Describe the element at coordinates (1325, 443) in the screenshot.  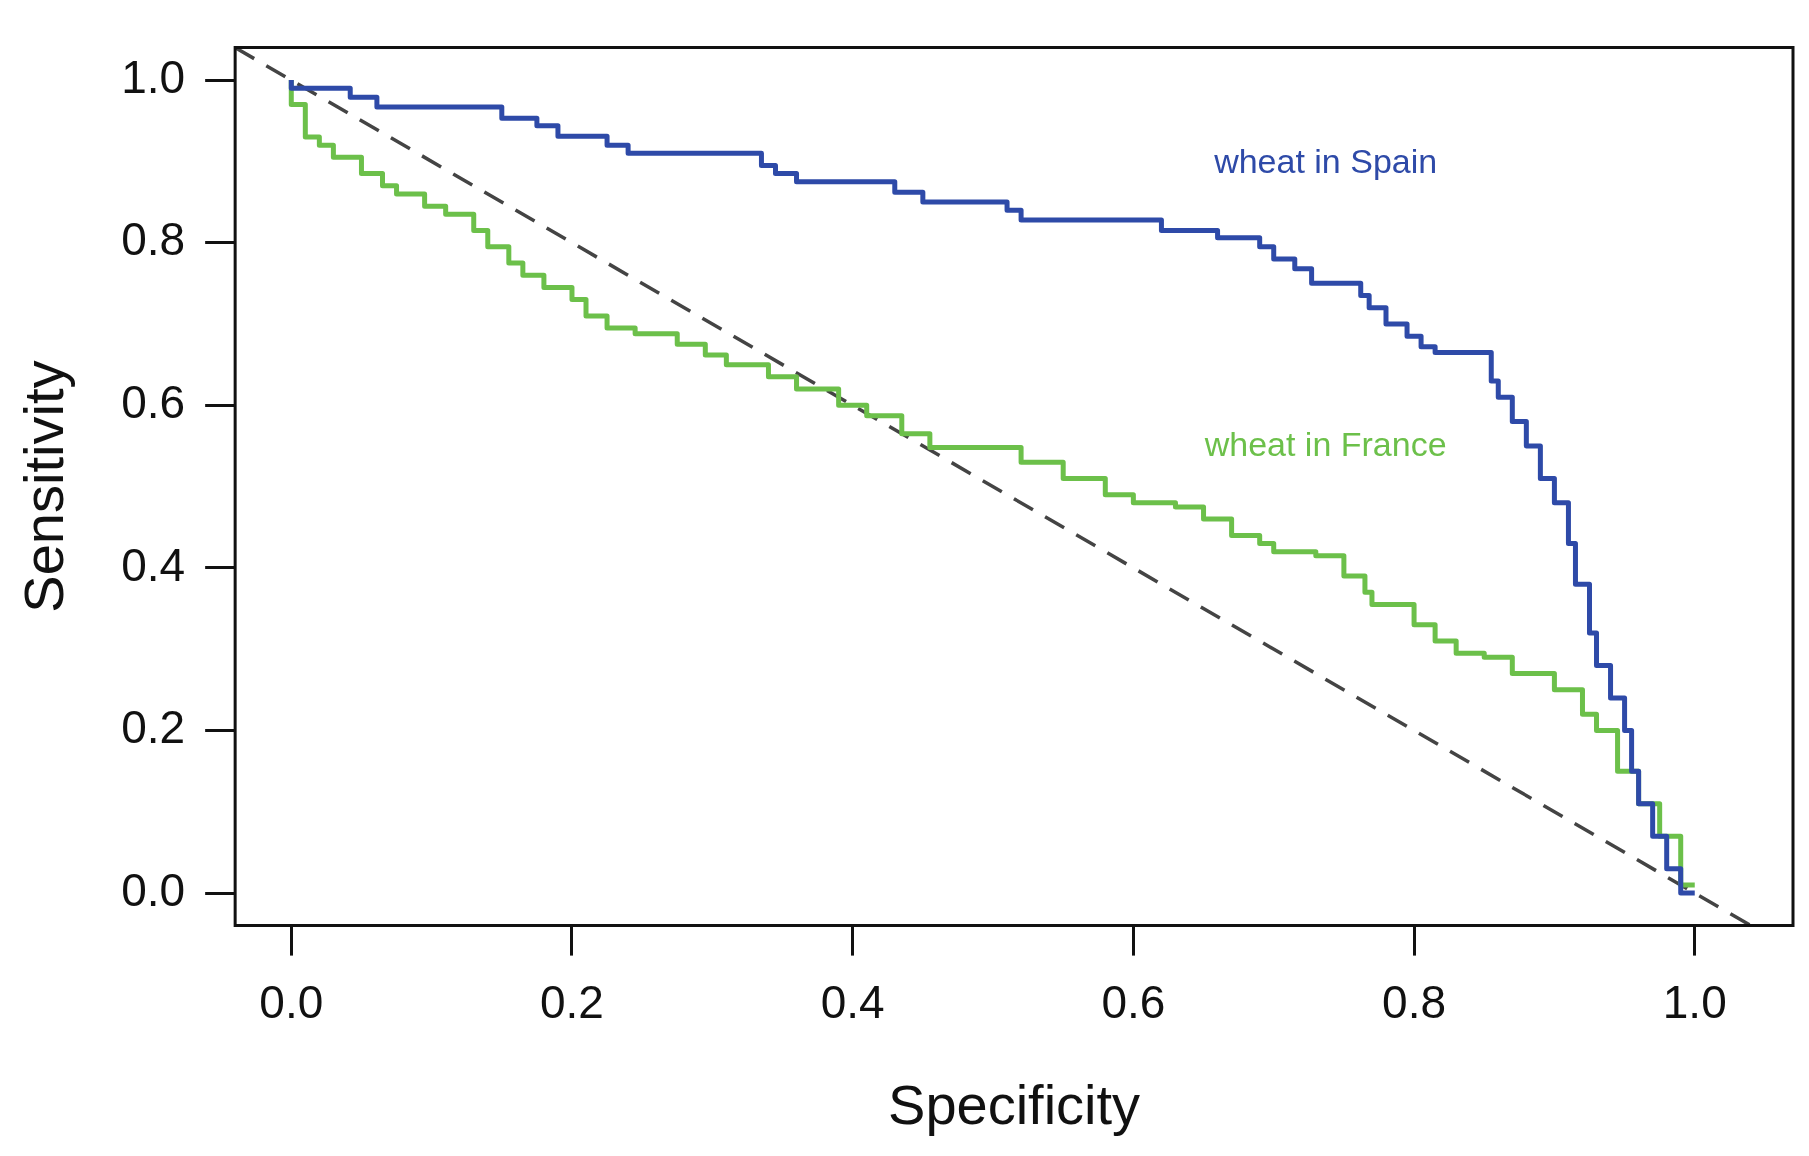
I see `series-label: wheat in France` at that location.